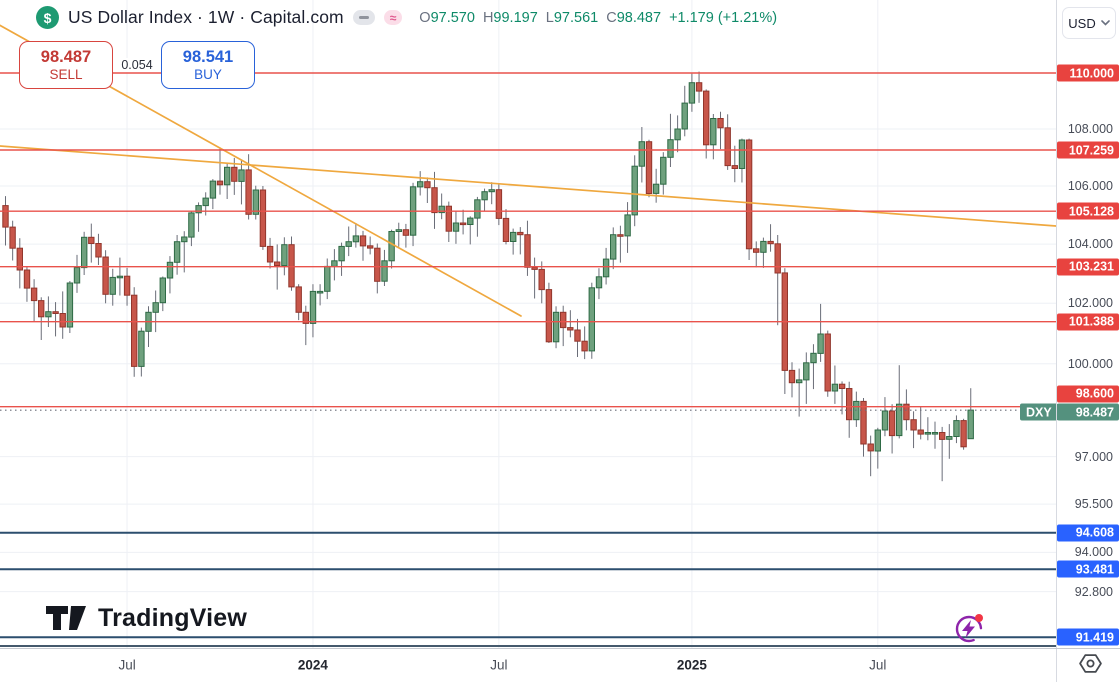  I want to click on buy-button: 98.541 BUY, so click(208, 65).